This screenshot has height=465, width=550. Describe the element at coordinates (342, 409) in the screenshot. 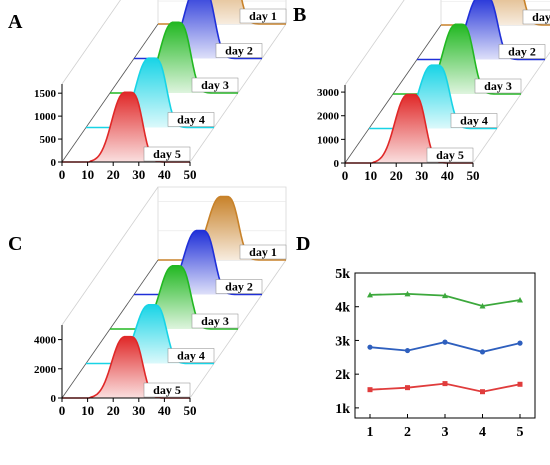

I see `y-tick-label: 1k` at that location.